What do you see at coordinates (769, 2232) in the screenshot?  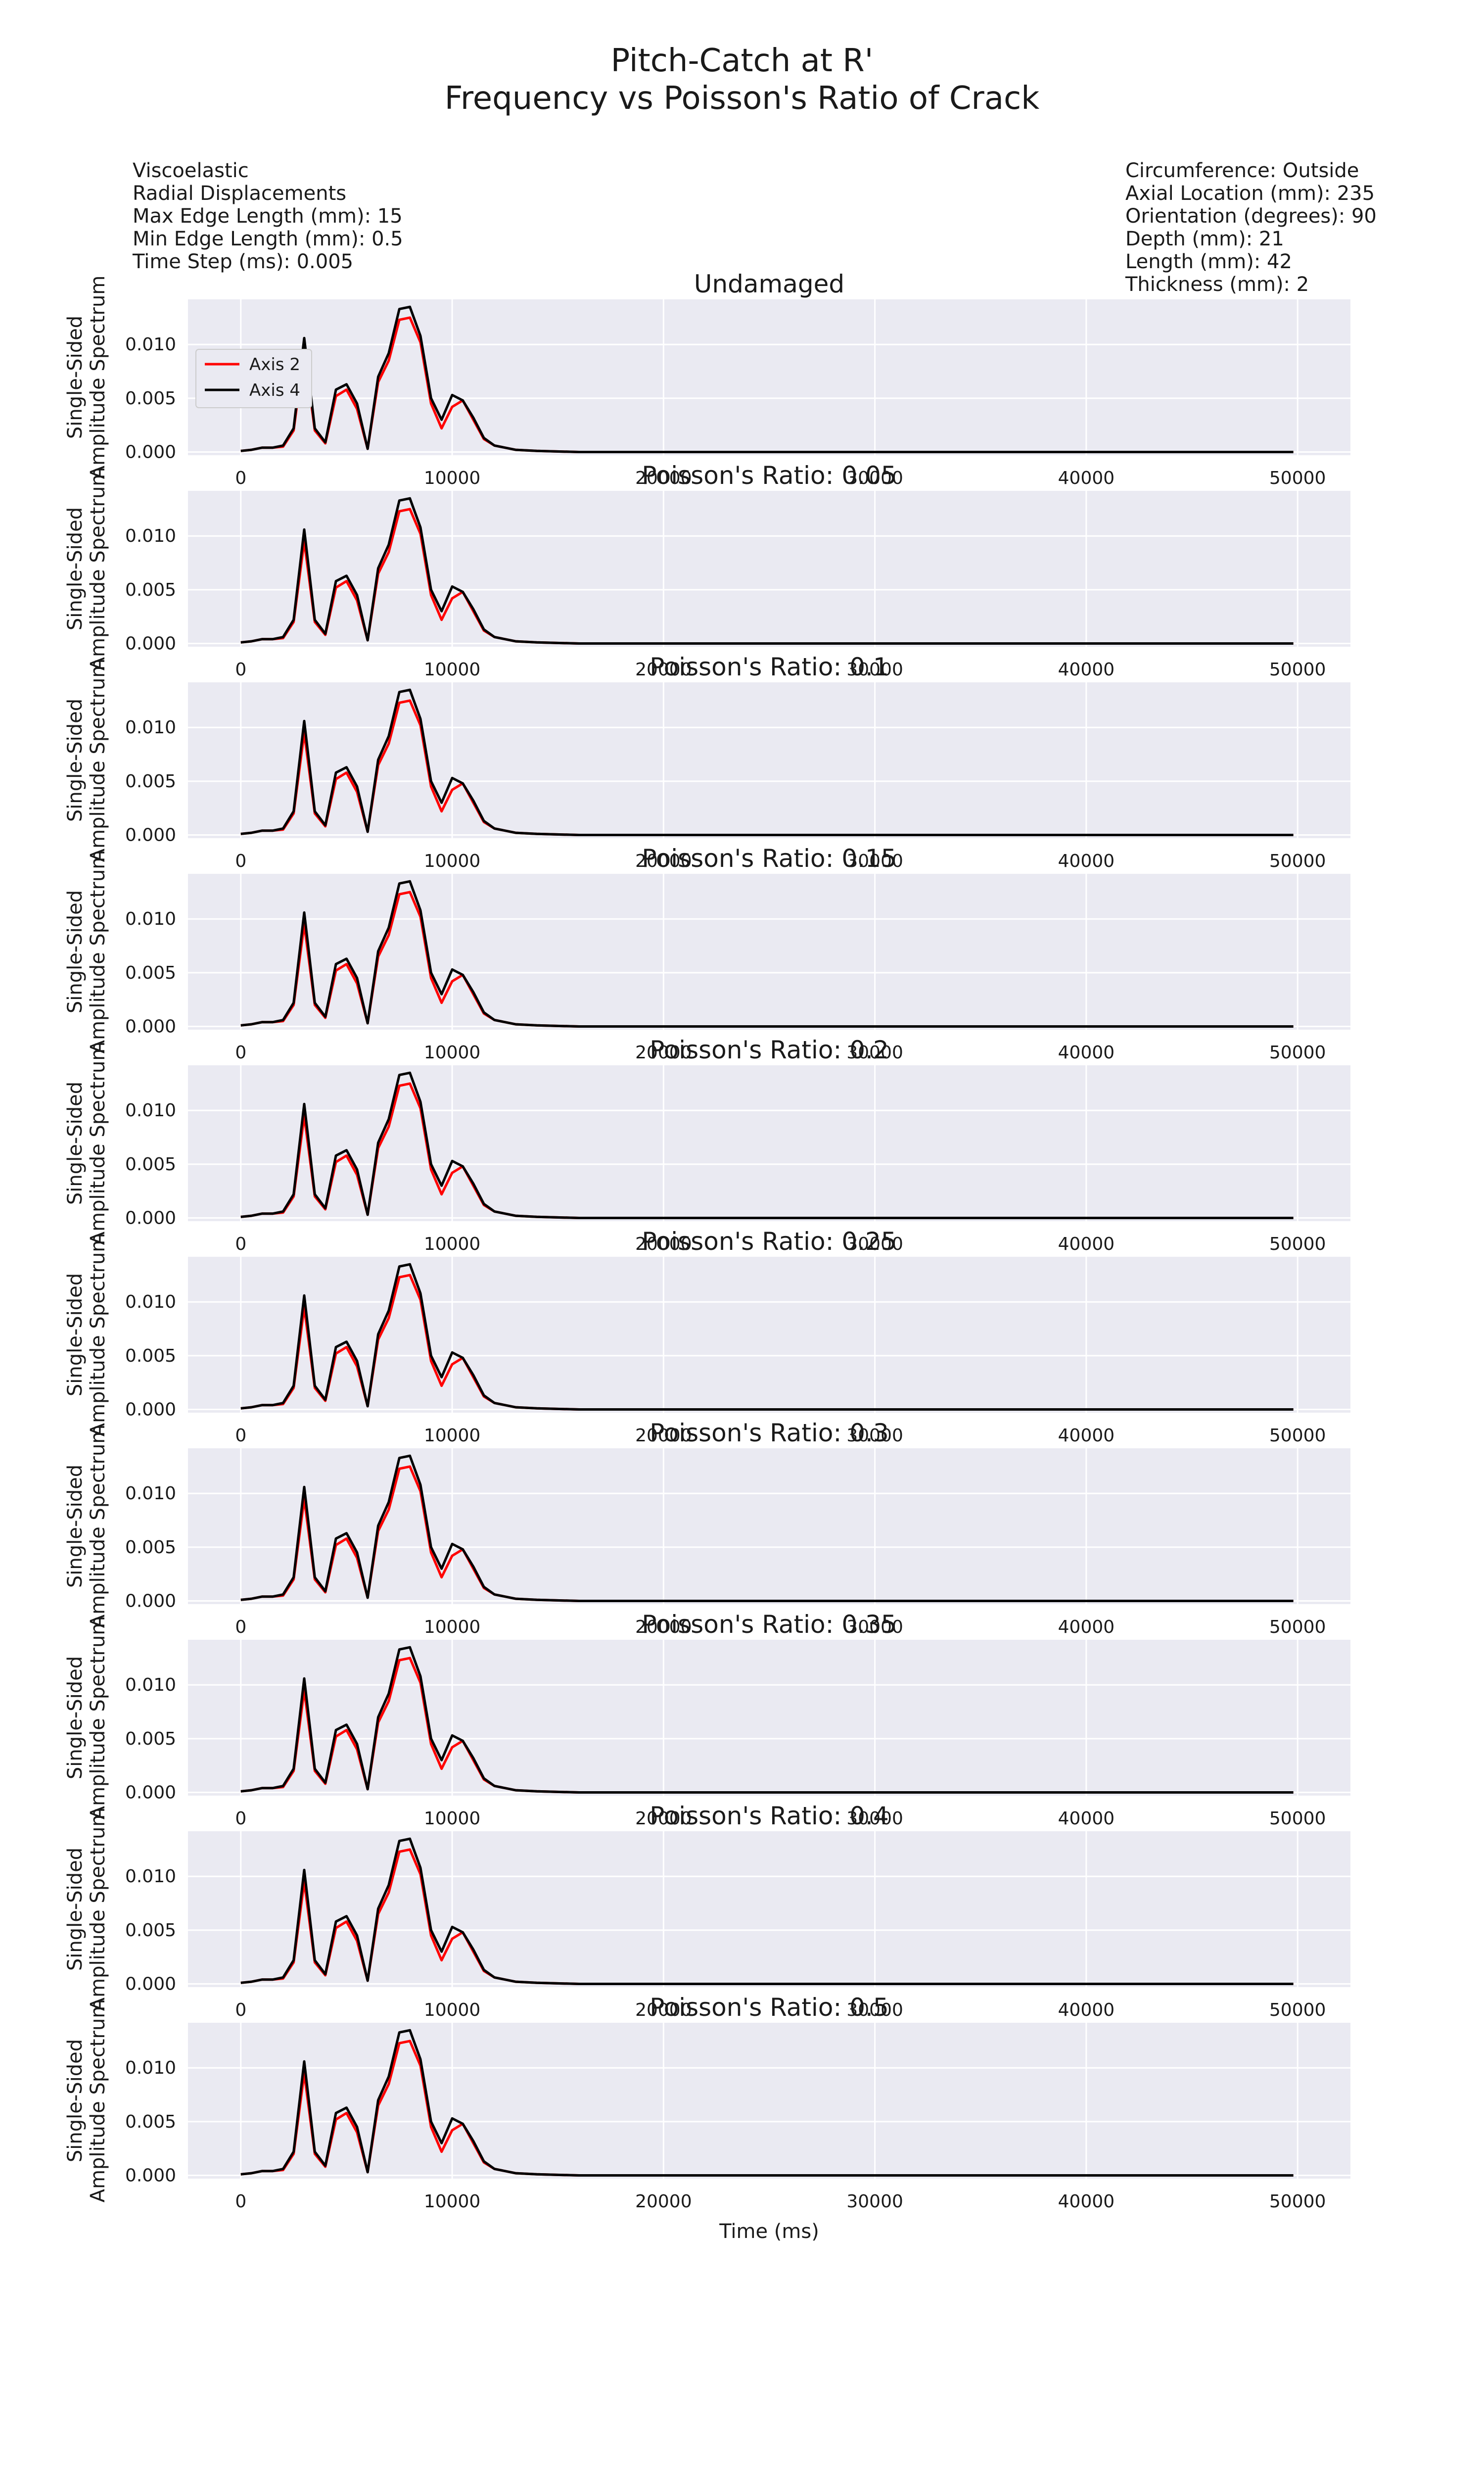 I see `x-axis-label: Time (ms)` at bounding box center [769, 2232].